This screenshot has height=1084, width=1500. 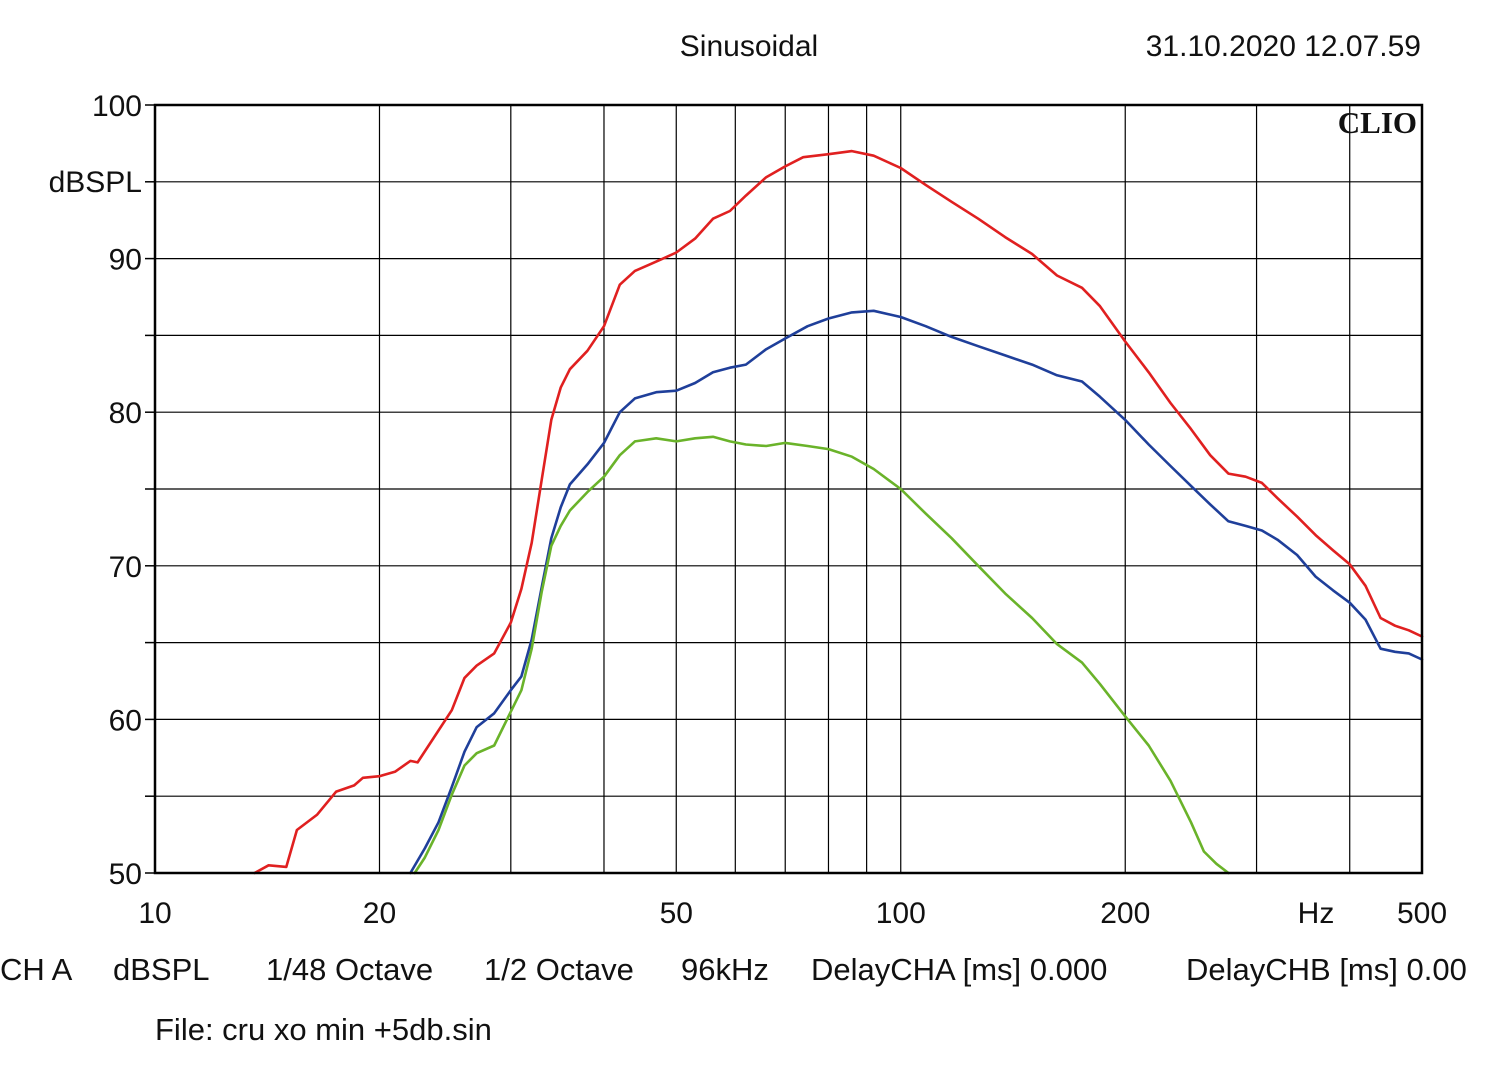 I want to click on resolution-label: 1/48 Octave, so click(x=350, y=969).